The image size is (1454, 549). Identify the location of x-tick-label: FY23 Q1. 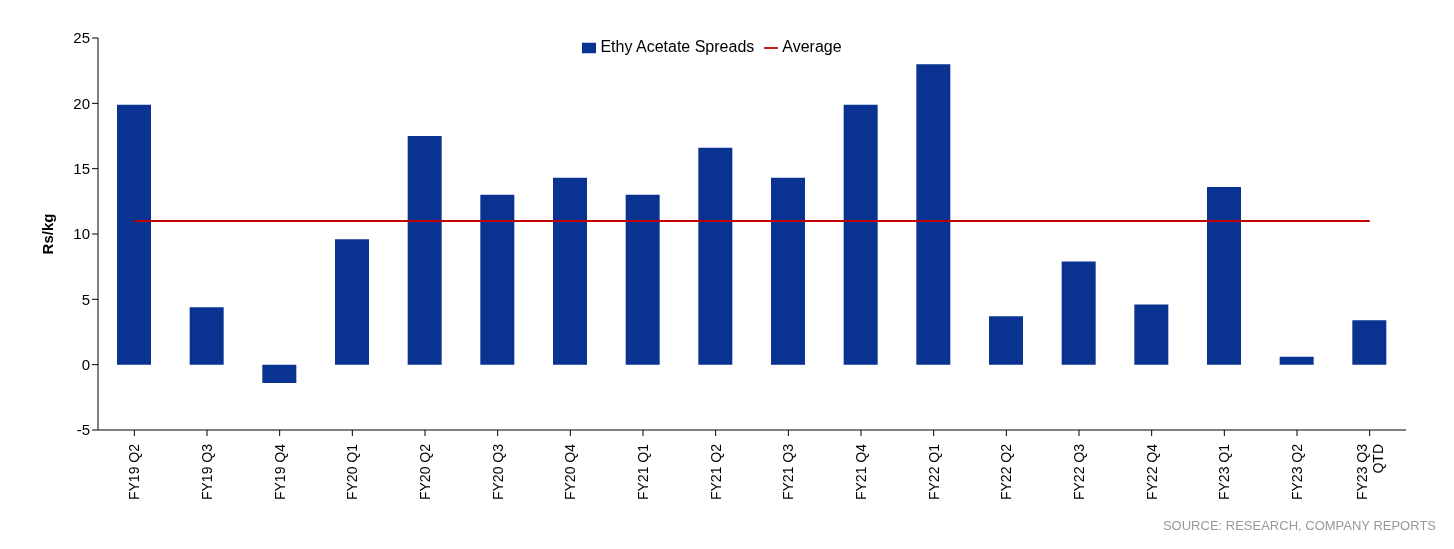
(1224, 472).